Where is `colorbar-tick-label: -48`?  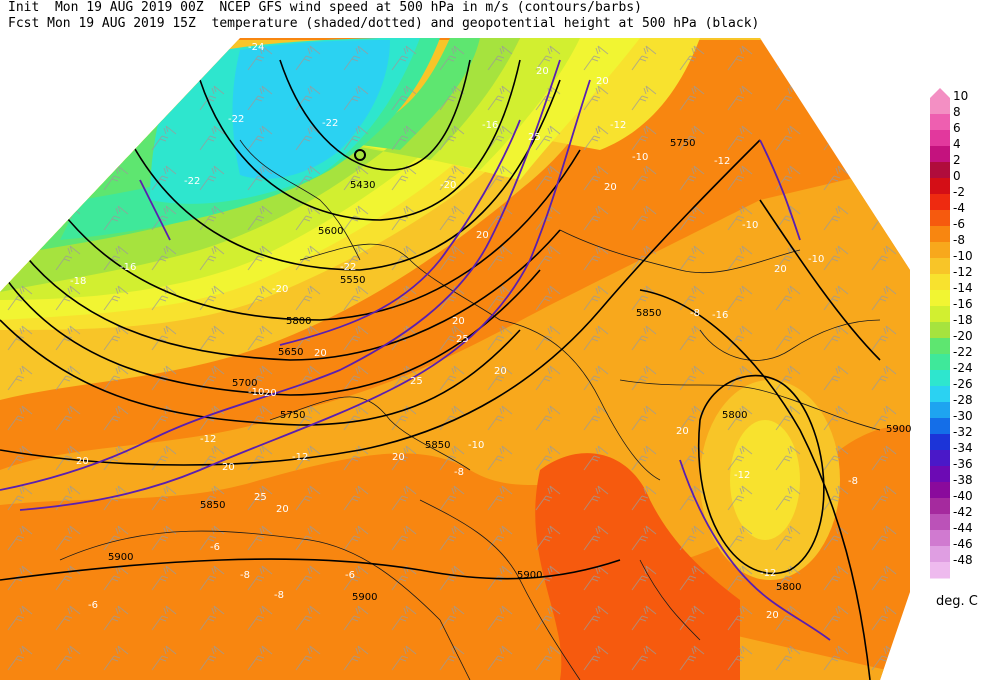 colorbar-tick-label: -48 is located at coordinates (963, 560).